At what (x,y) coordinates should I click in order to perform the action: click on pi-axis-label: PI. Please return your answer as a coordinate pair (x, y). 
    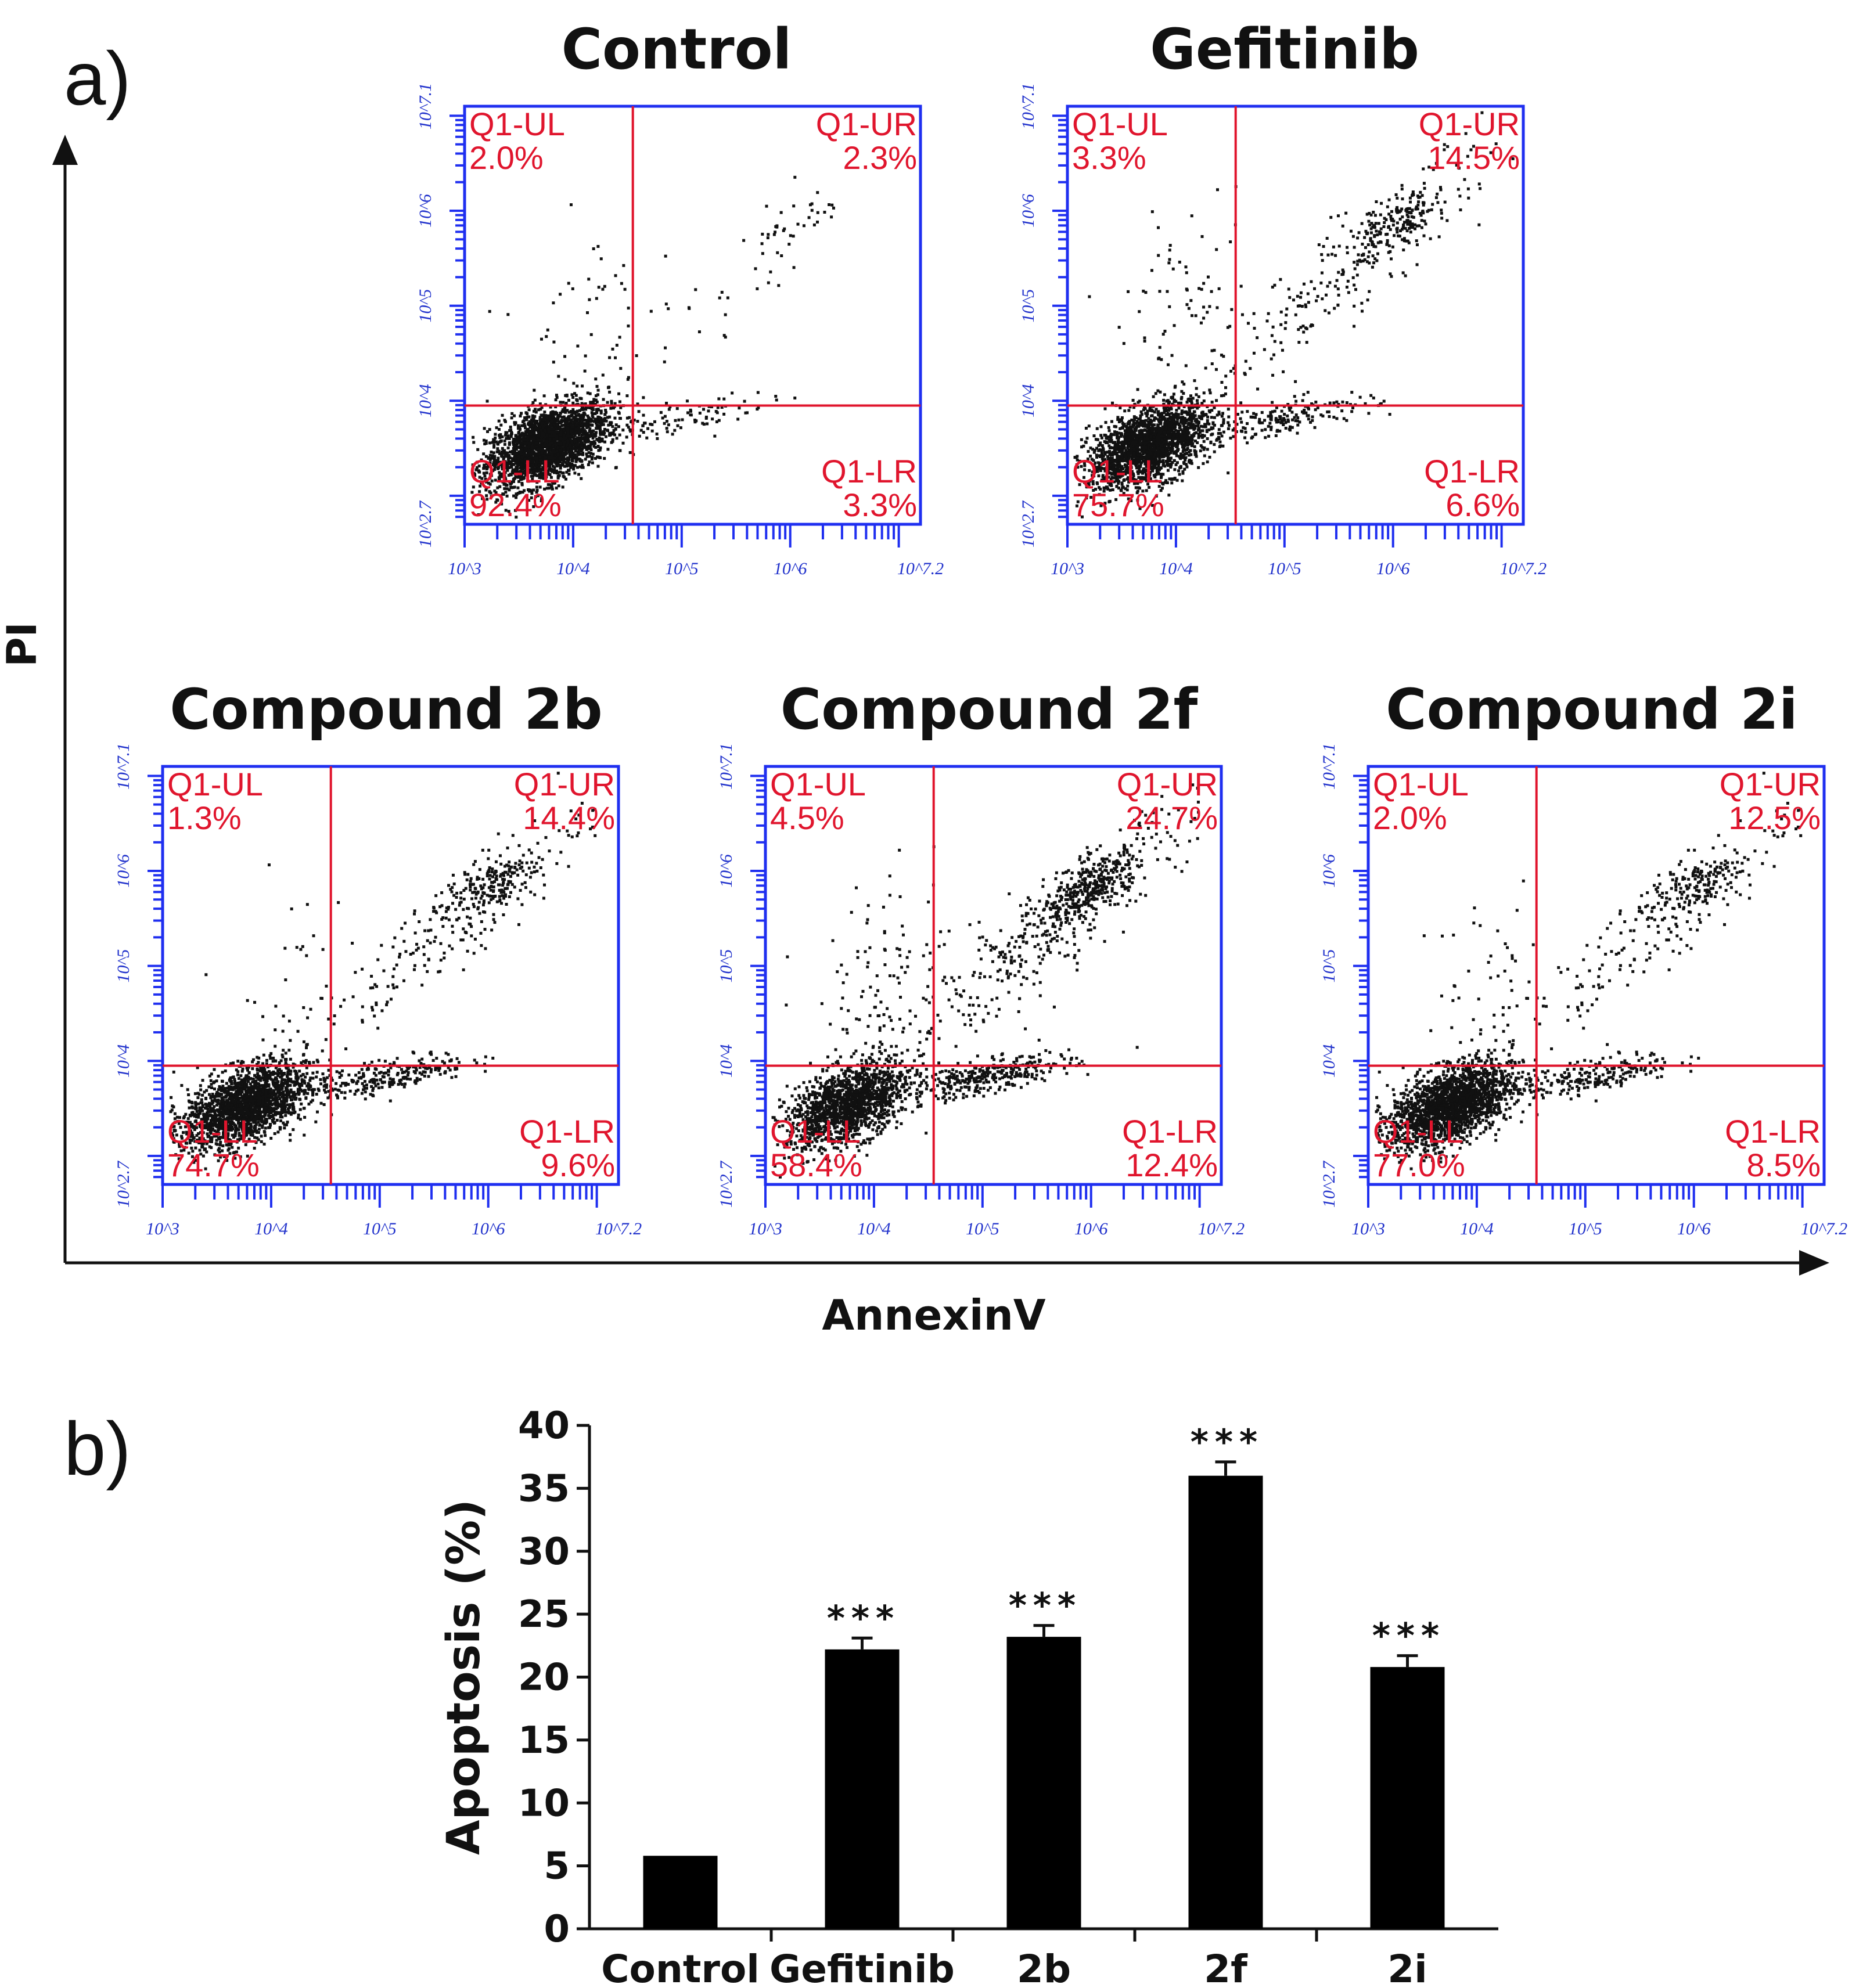
    Looking at the image, I should click on (23, 644).